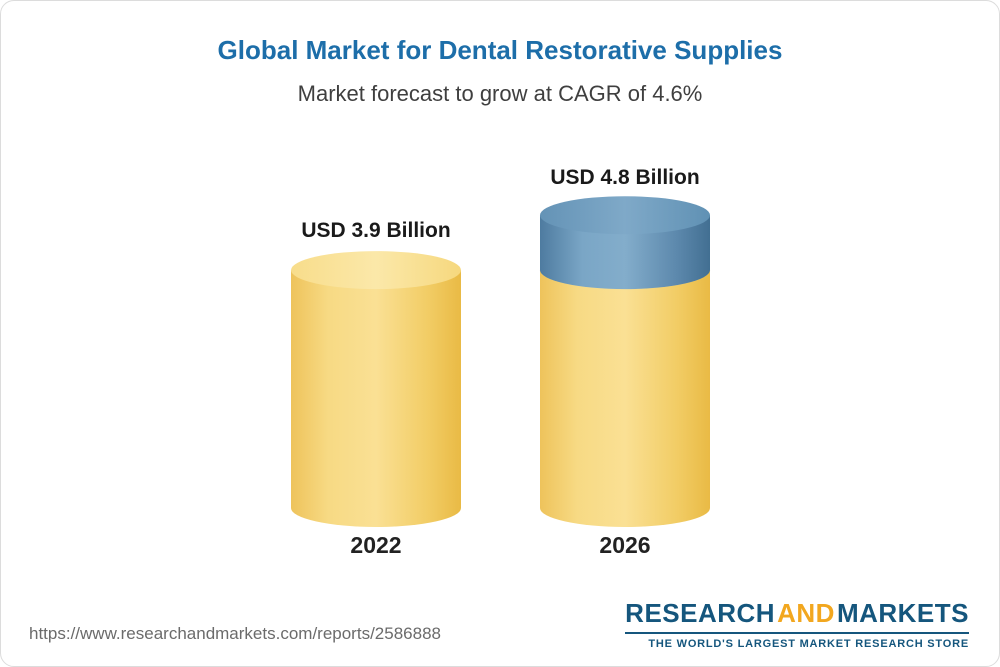  Describe the element at coordinates (376, 389) in the screenshot. I see `cylinder-bar-2022` at that location.